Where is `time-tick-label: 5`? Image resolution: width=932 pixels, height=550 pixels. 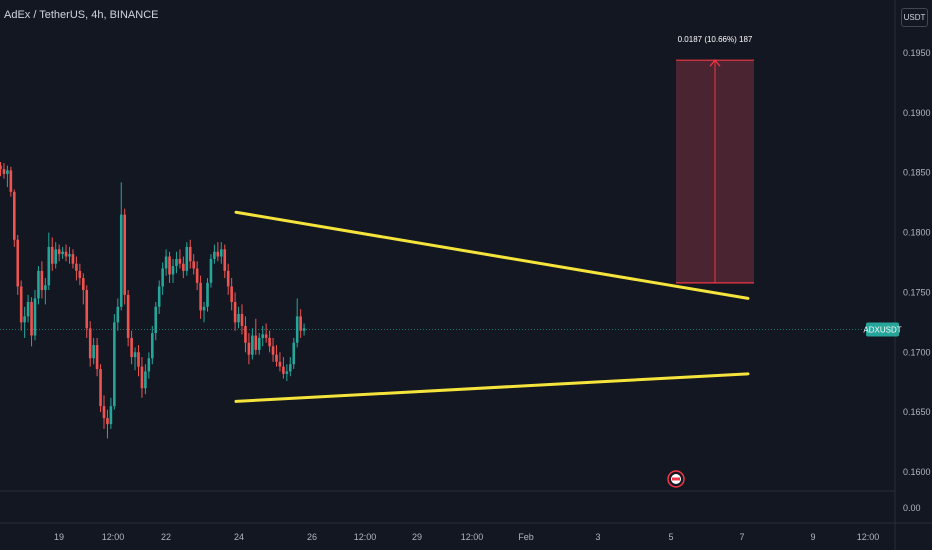 time-tick-label: 5 is located at coordinates (670, 537).